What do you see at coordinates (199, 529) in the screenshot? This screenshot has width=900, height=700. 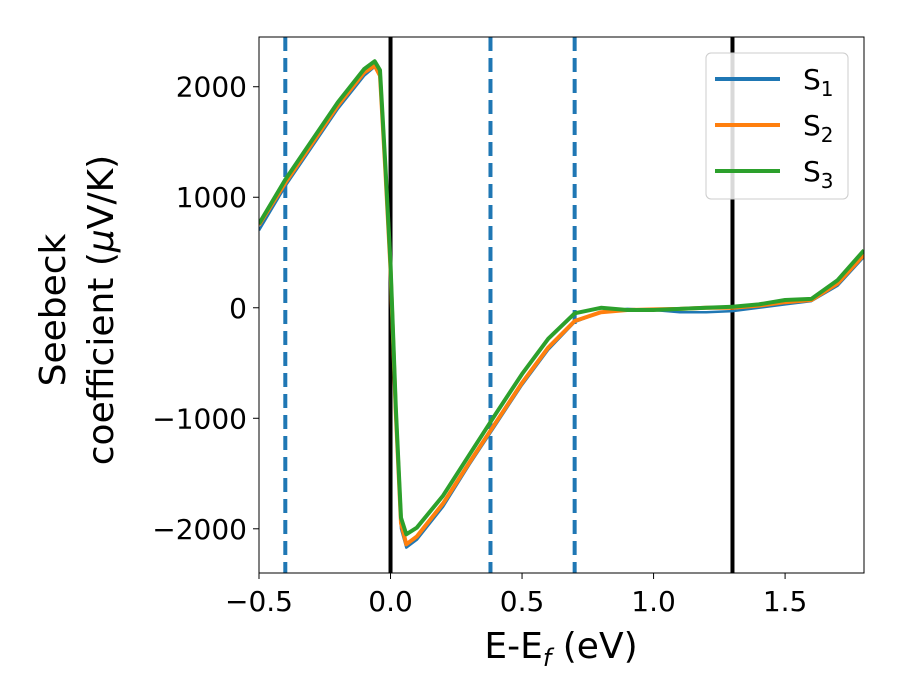 I see `y-tick-label: −2000` at bounding box center [199, 529].